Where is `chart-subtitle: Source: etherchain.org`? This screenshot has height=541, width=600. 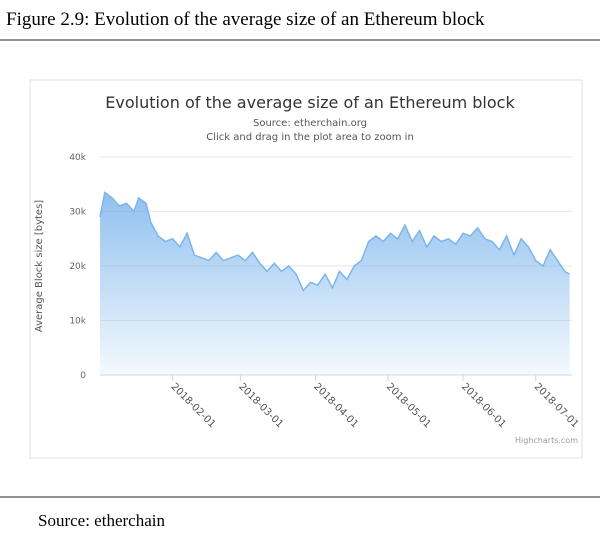
chart-subtitle: Source: etherchain.org is located at coordinates (310, 123).